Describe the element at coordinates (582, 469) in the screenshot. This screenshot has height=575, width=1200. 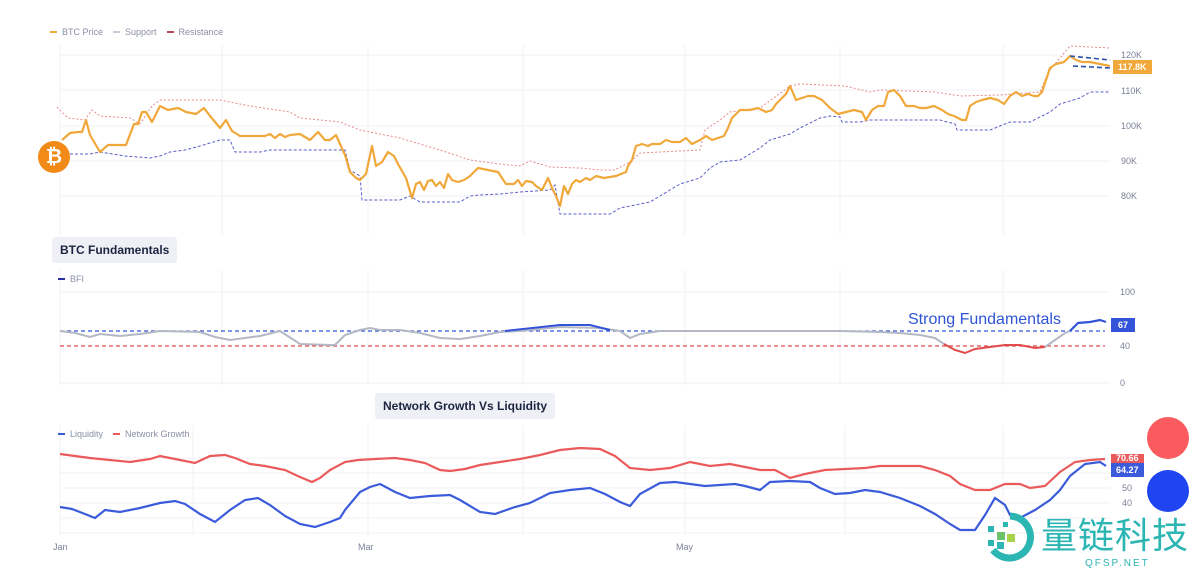
I see `network-growth-line` at that location.